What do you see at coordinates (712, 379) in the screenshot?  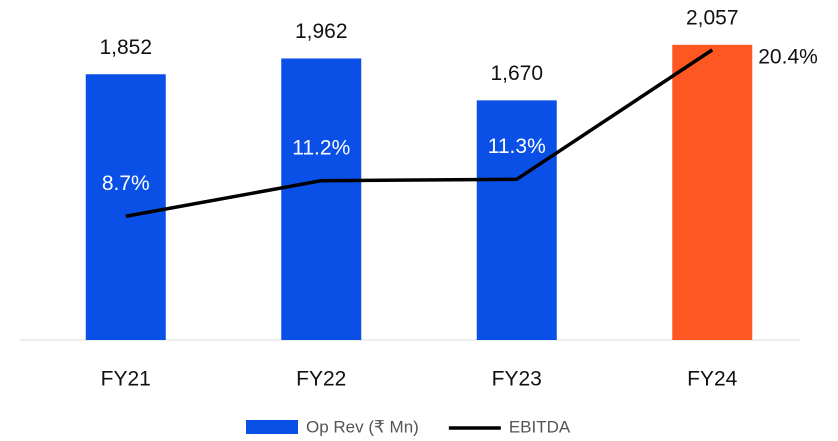 I see `x-tick-label: FY24` at bounding box center [712, 379].